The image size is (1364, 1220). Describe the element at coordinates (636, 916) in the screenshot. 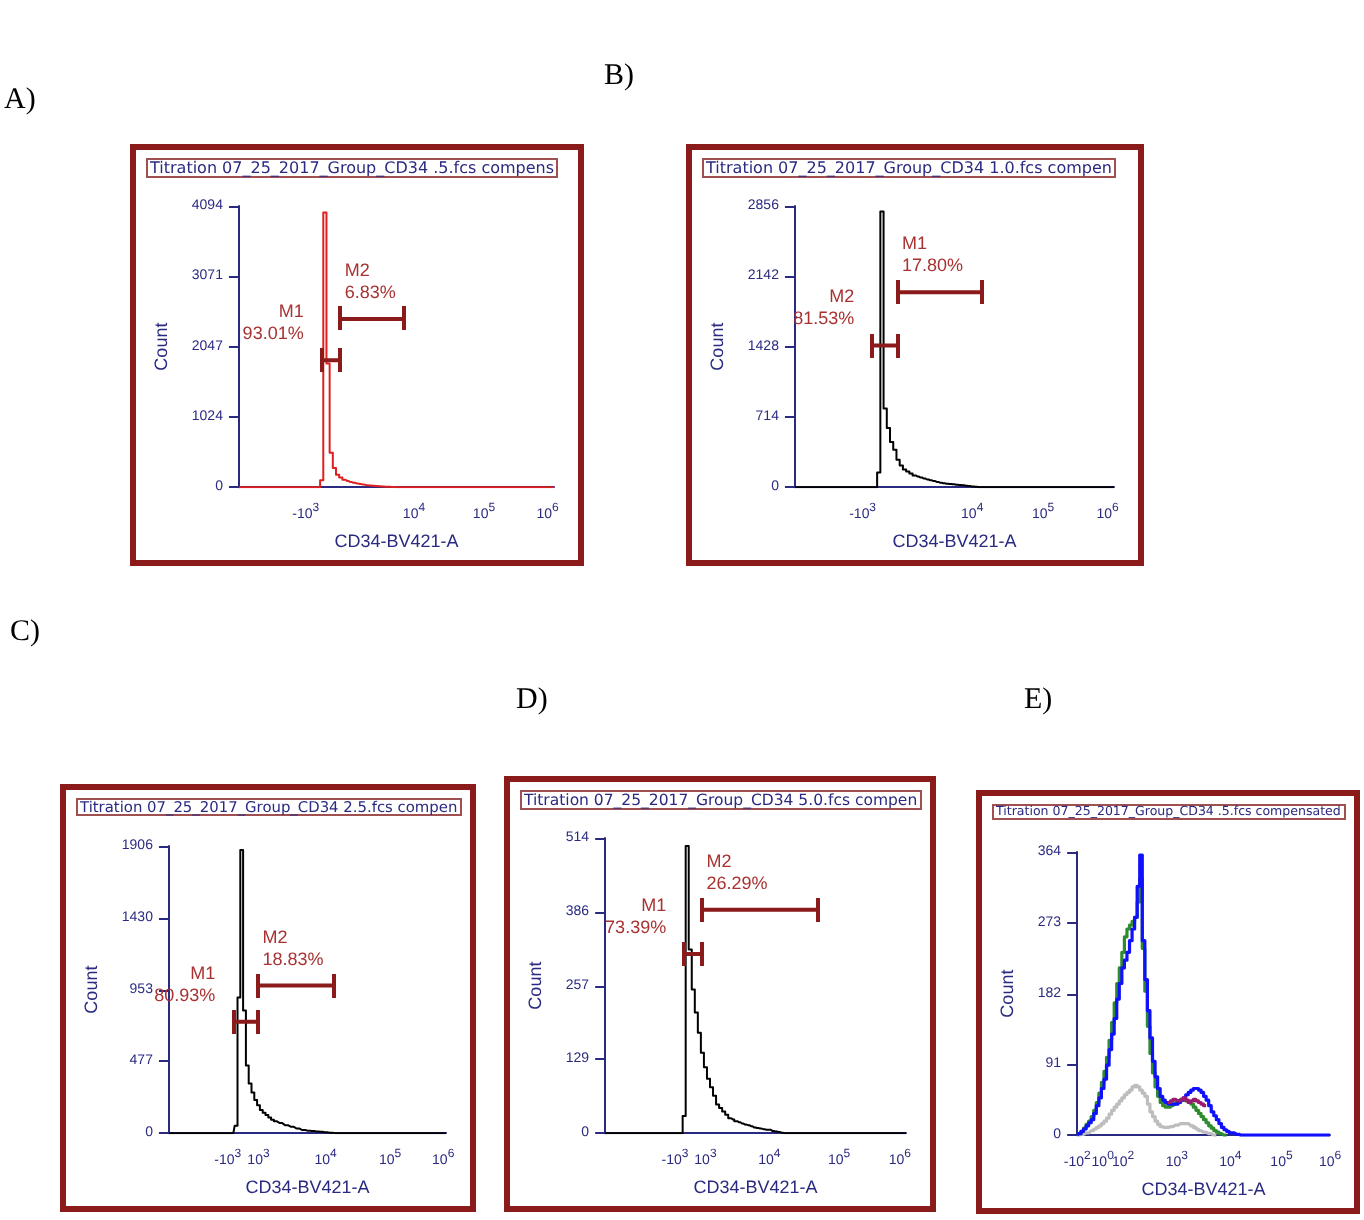

I see `annotation: M1 73.39%` at that location.